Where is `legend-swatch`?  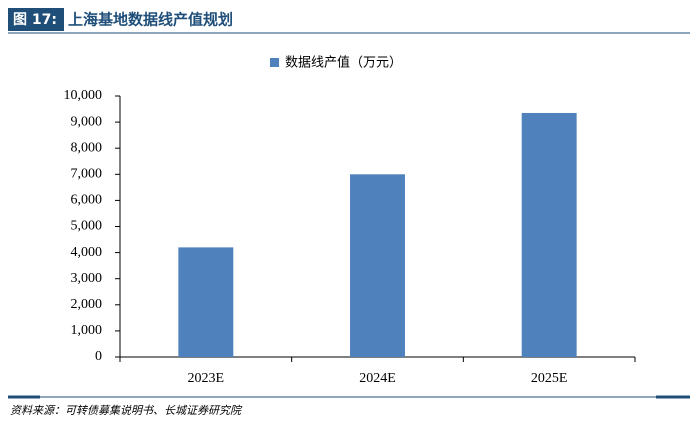
legend-swatch is located at coordinates (274, 62).